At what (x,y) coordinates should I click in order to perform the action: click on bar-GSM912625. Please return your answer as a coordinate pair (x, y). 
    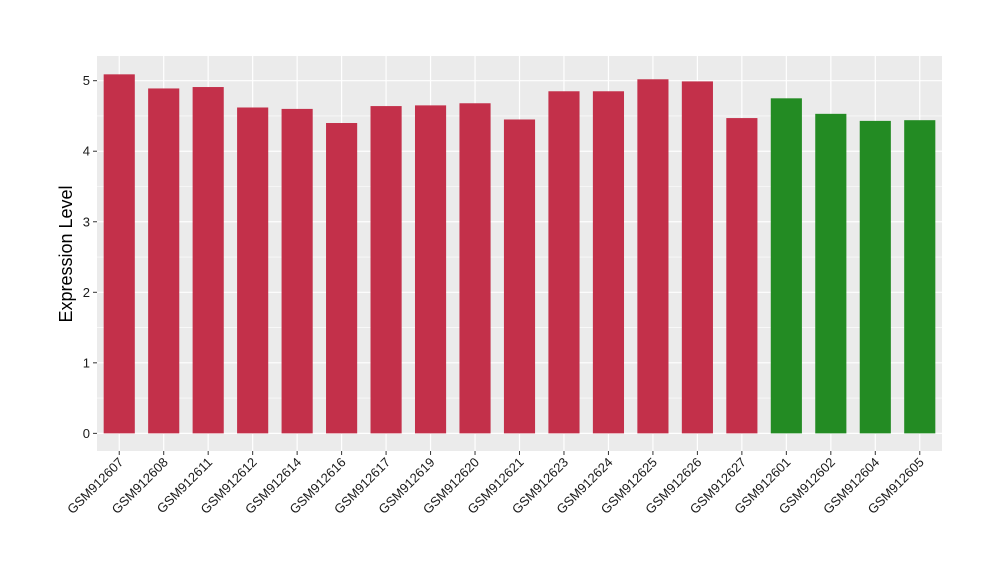
    Looking at the image, I should click on (653, 256).